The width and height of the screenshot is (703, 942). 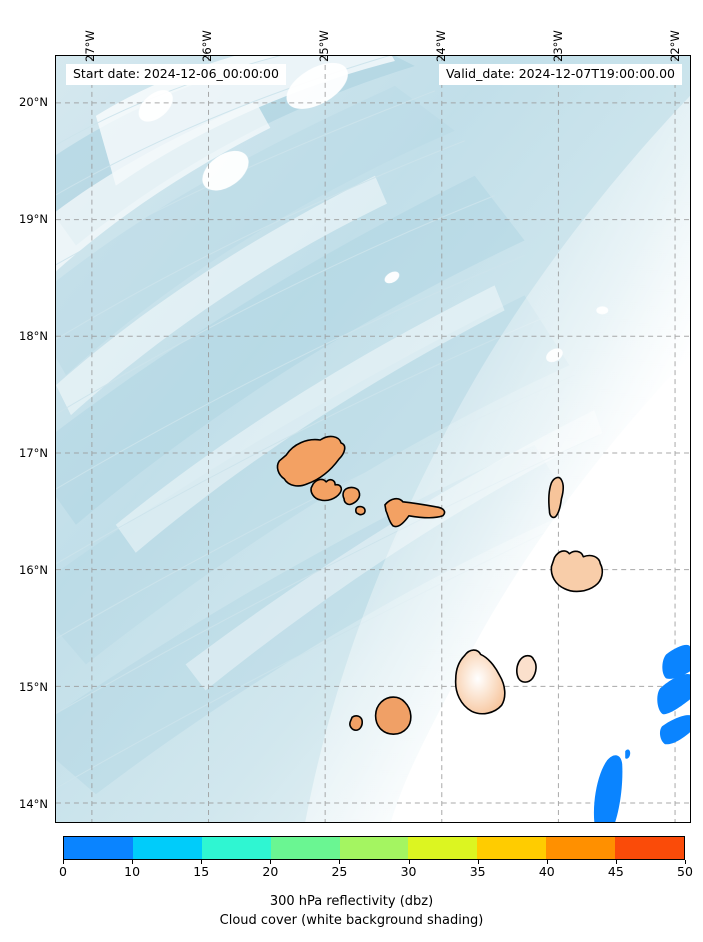 I want to click on colorbar, so click(x=374, y=848).